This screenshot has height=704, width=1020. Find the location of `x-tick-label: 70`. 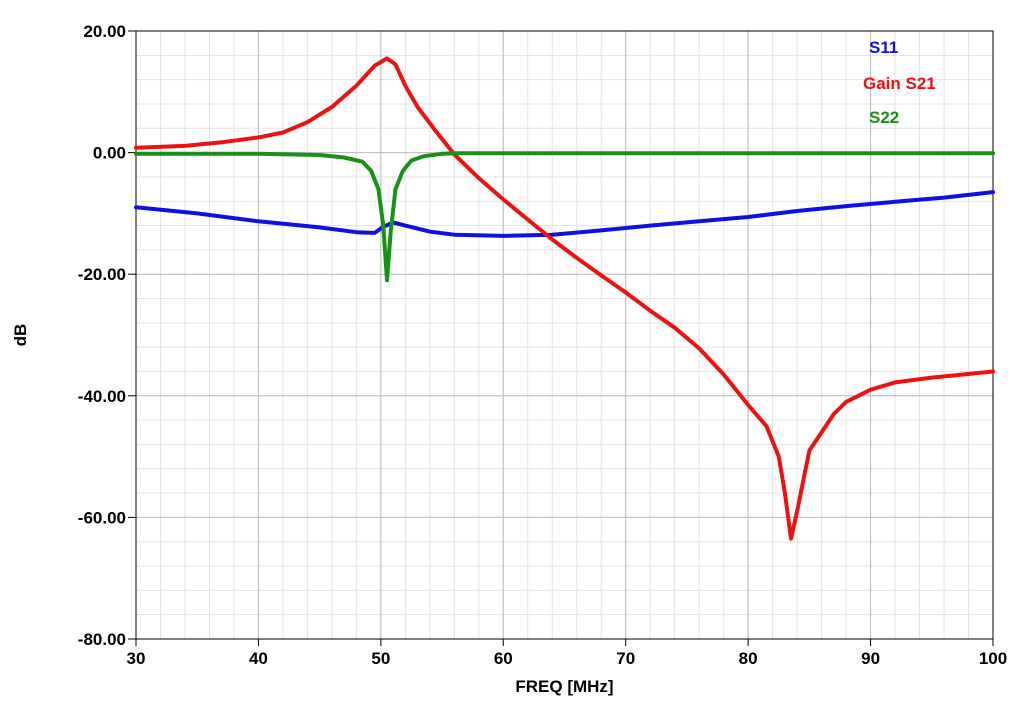

x-tick-label: 70 is located at coordinates (625, 658).